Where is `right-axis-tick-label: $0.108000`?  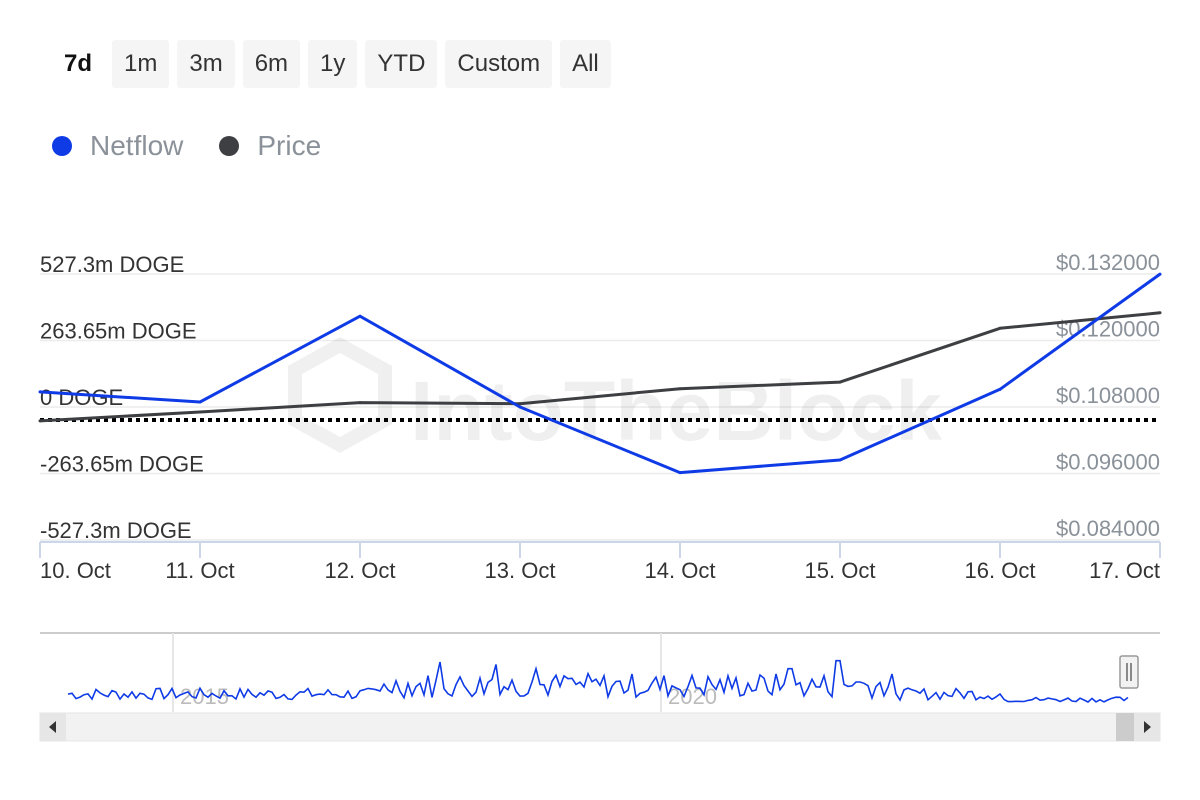
right-axis-tick-label: $0.108000 is located at coordinates (1108, 395).